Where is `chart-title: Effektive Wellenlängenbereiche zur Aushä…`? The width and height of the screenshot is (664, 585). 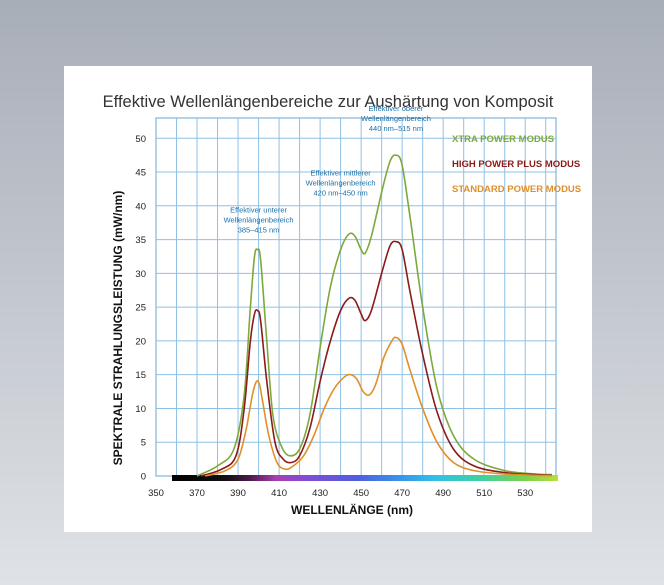
chart-title: Effektive Wellenlängenbereiche zur Aushä… is located at coordinates (328, 102).